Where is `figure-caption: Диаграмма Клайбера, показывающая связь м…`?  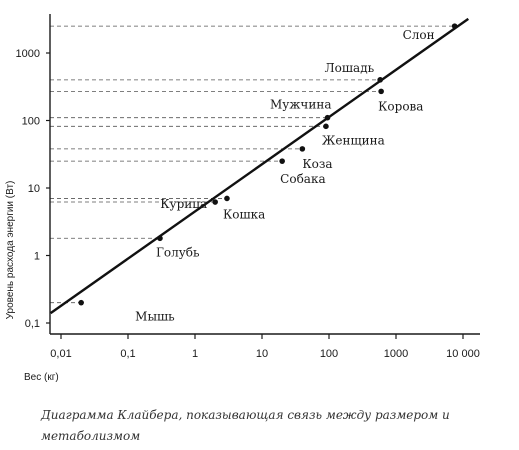
figure-caption: Диаграмма Клайбера, показывающая связь м… is located at coordinates (245, 425).